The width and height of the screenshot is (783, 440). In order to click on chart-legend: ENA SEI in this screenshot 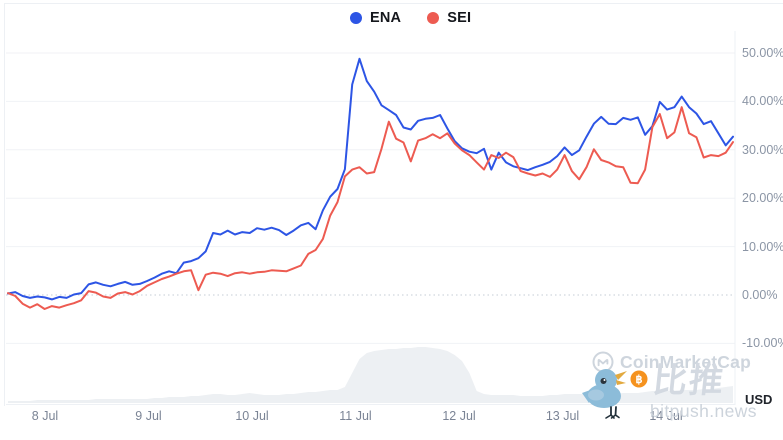, I will do `click(410, 18)`.